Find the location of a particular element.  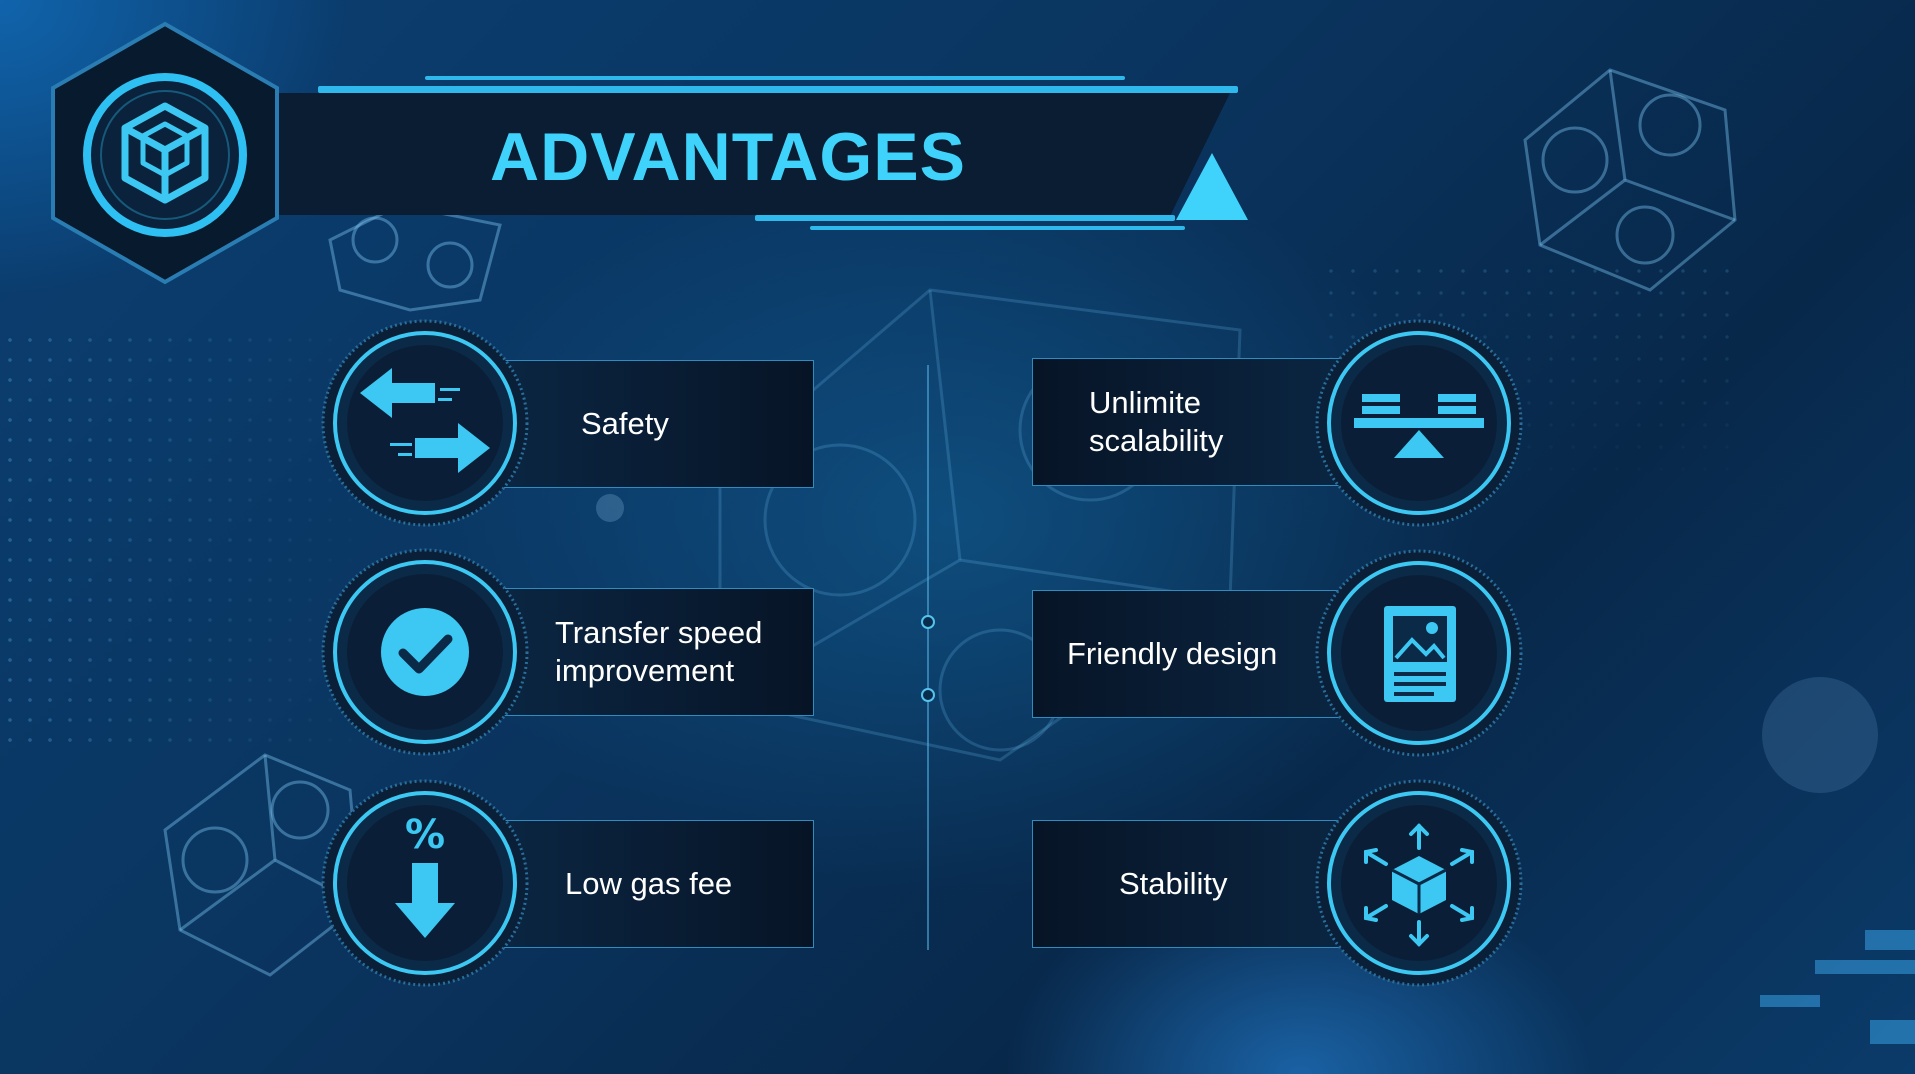

center-divider-line is located at coordinates (928, 657).